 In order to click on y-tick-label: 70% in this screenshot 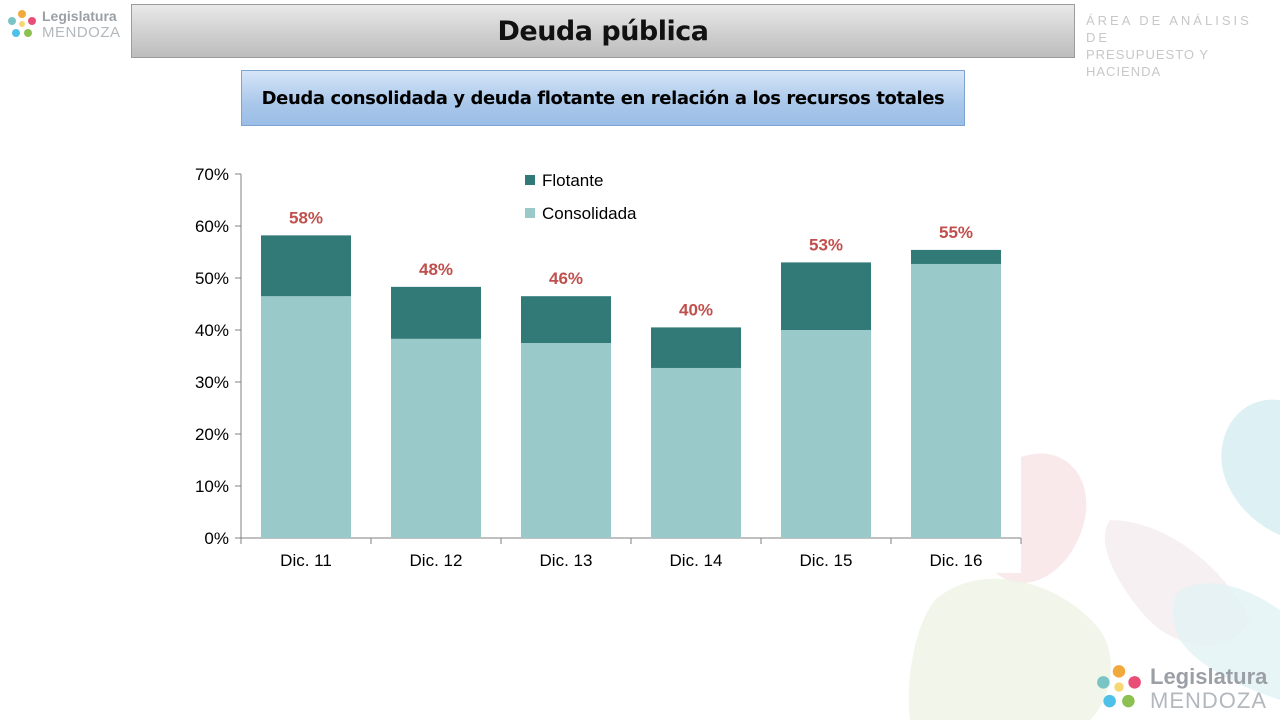, I will do `click(212, 174)`.